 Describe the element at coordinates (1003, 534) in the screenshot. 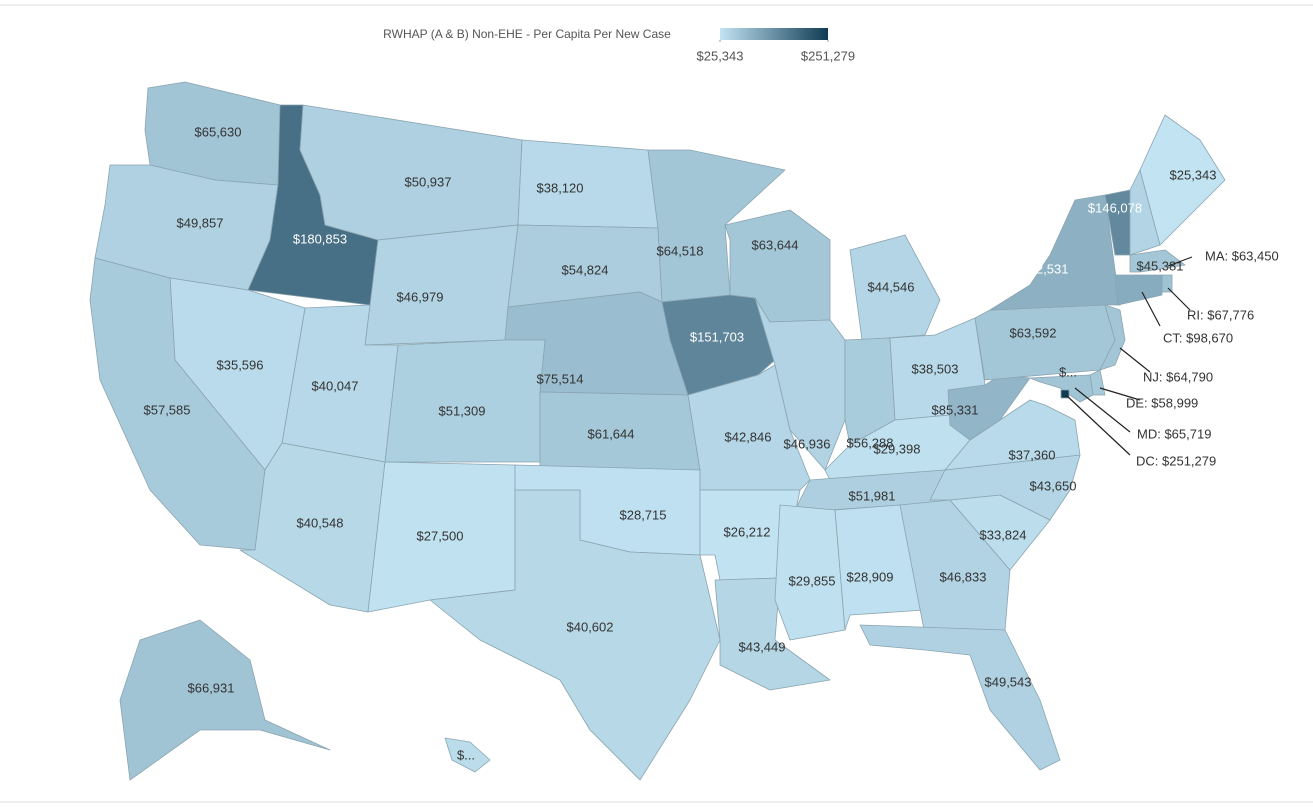

I see `state-label: $33,824` at that location.